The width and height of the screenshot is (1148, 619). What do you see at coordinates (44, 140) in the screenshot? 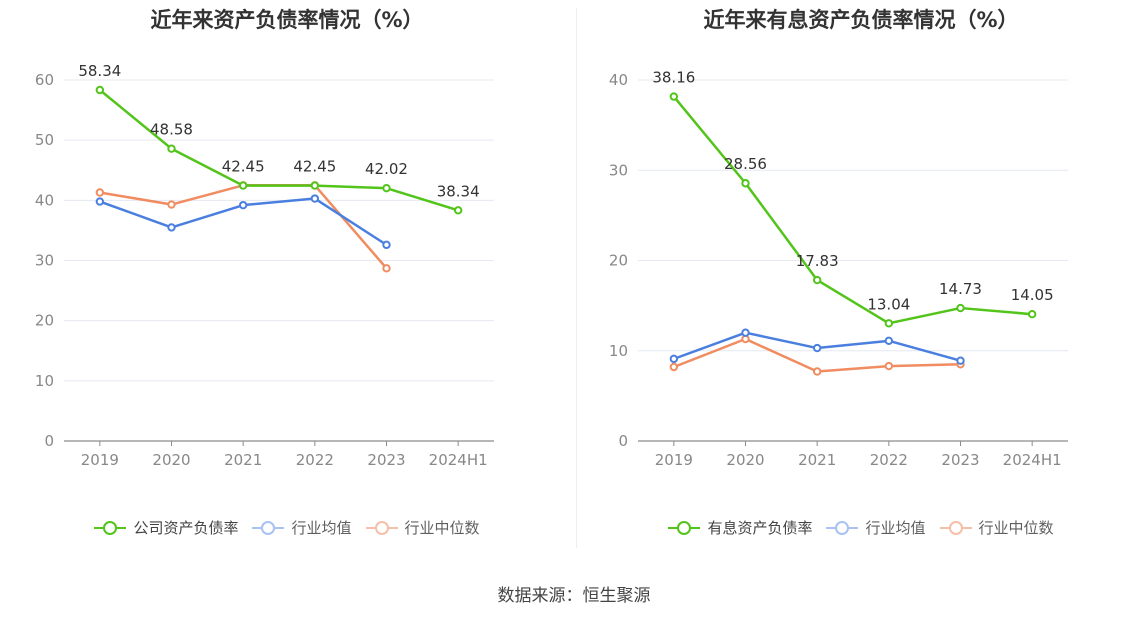
I see `y-tick-label: 50` at bounding box center [44, 140].